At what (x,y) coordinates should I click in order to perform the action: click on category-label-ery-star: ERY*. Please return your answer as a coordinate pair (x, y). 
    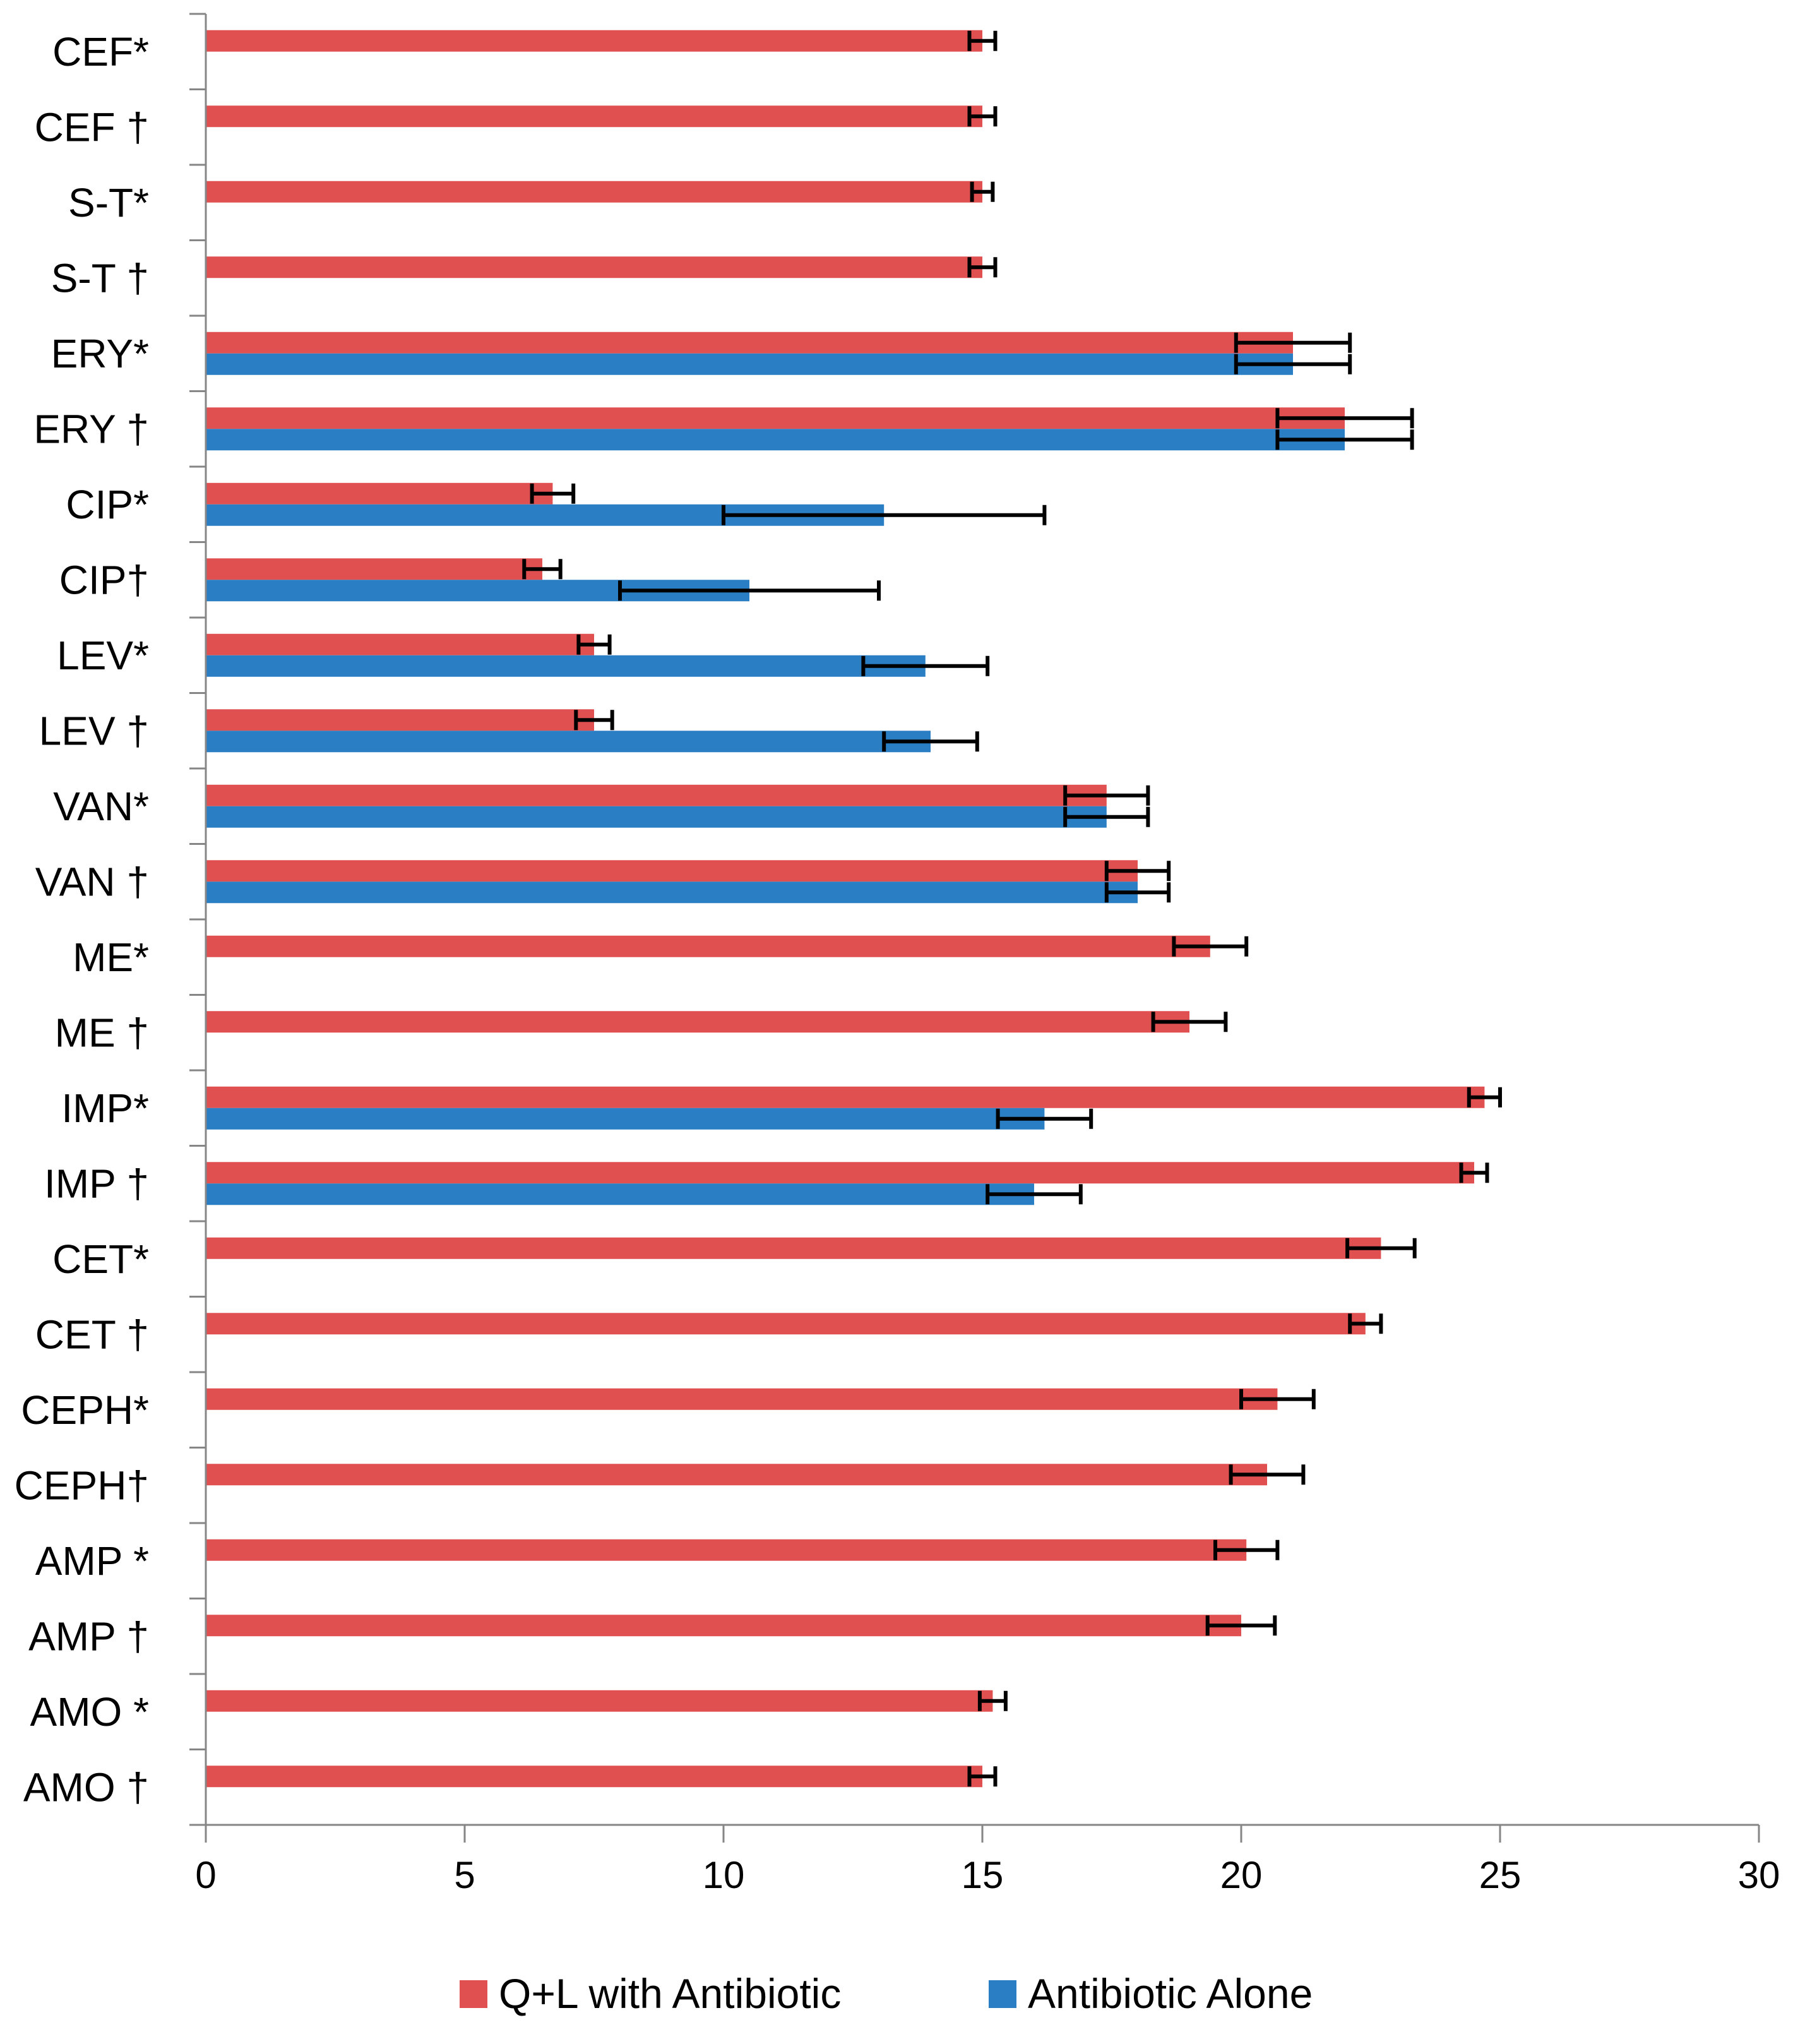
    Looking at the image, I should click on (100, 354).